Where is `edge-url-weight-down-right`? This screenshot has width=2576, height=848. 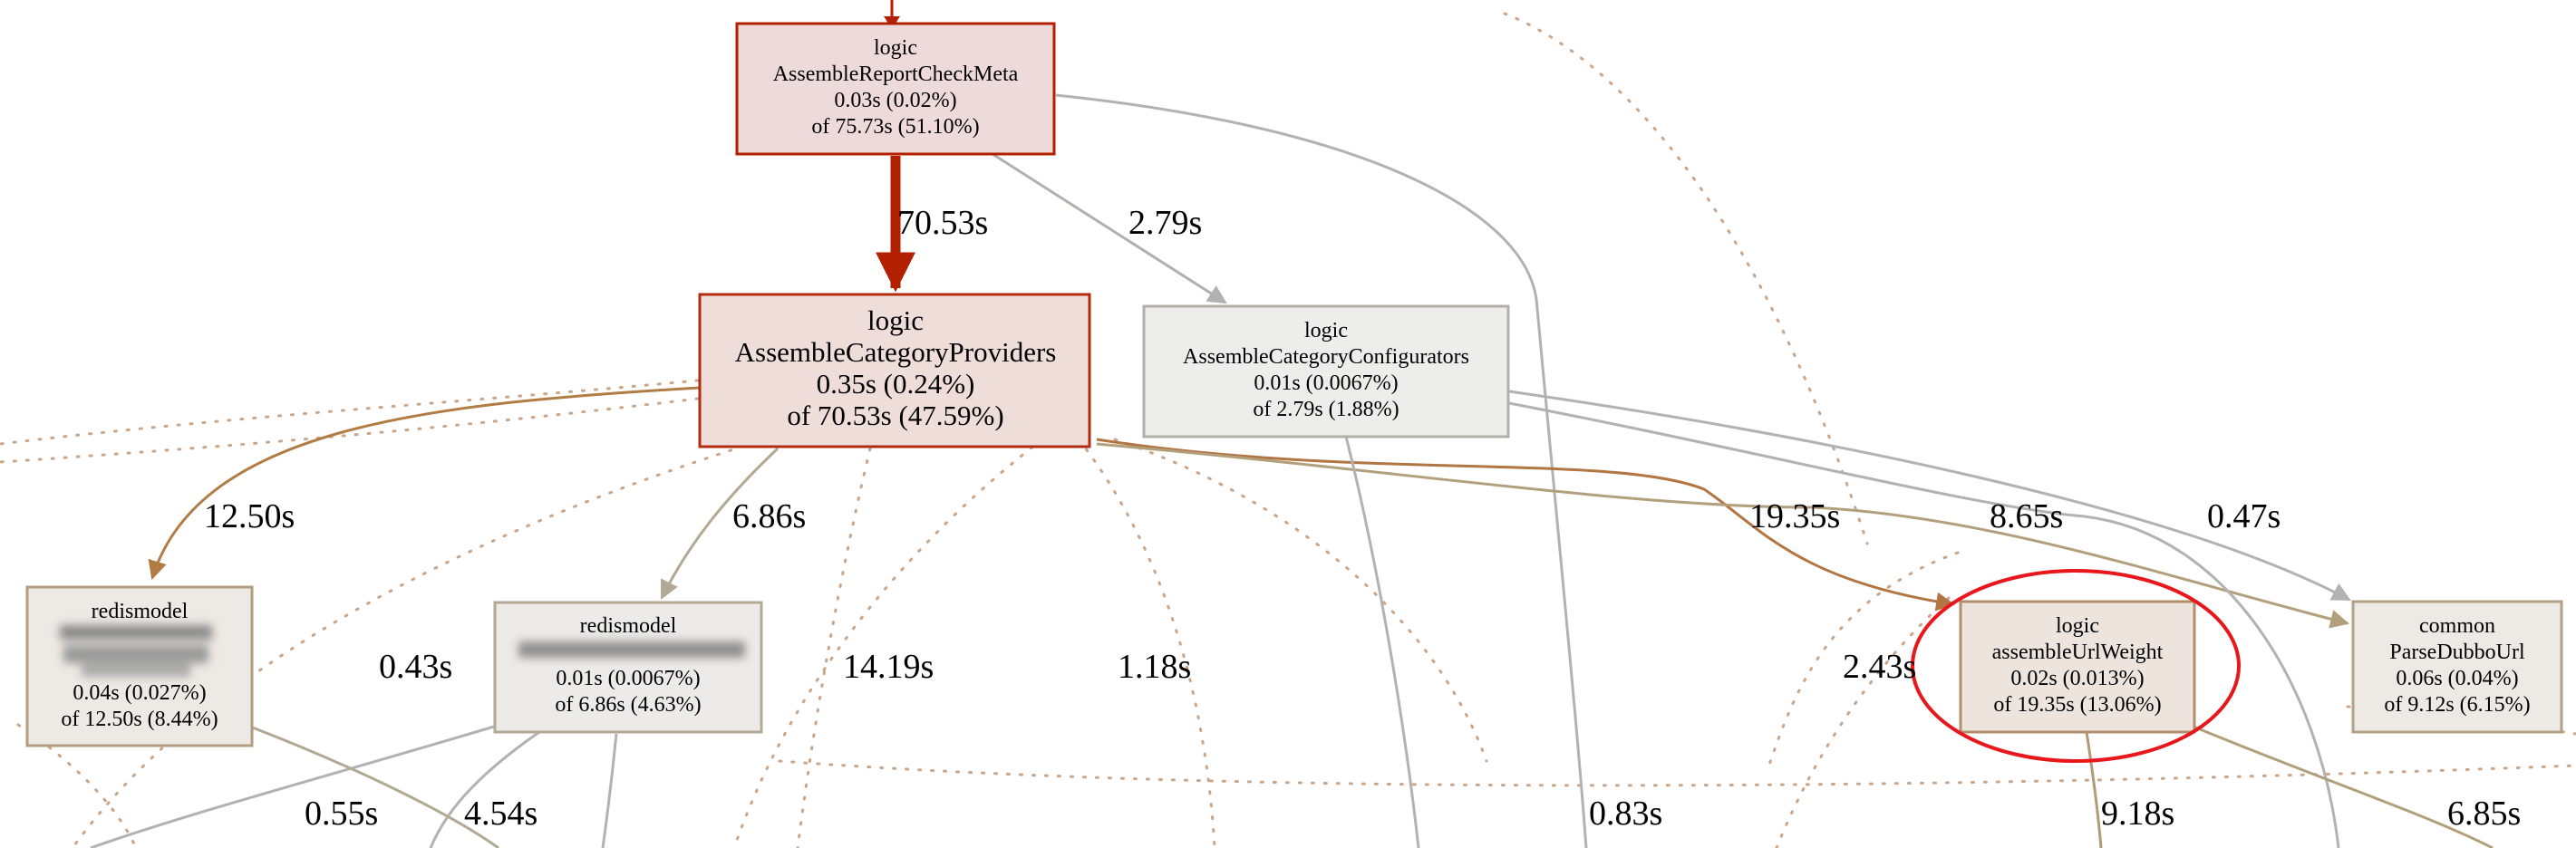 edge-url-weight-down-right is located at coordinates (2343, 787).